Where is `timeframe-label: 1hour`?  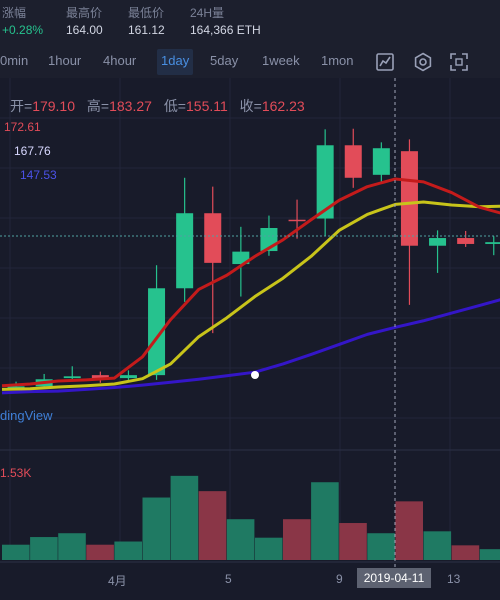
timeframe-label: 1hour is located at coordinates (65, 60).